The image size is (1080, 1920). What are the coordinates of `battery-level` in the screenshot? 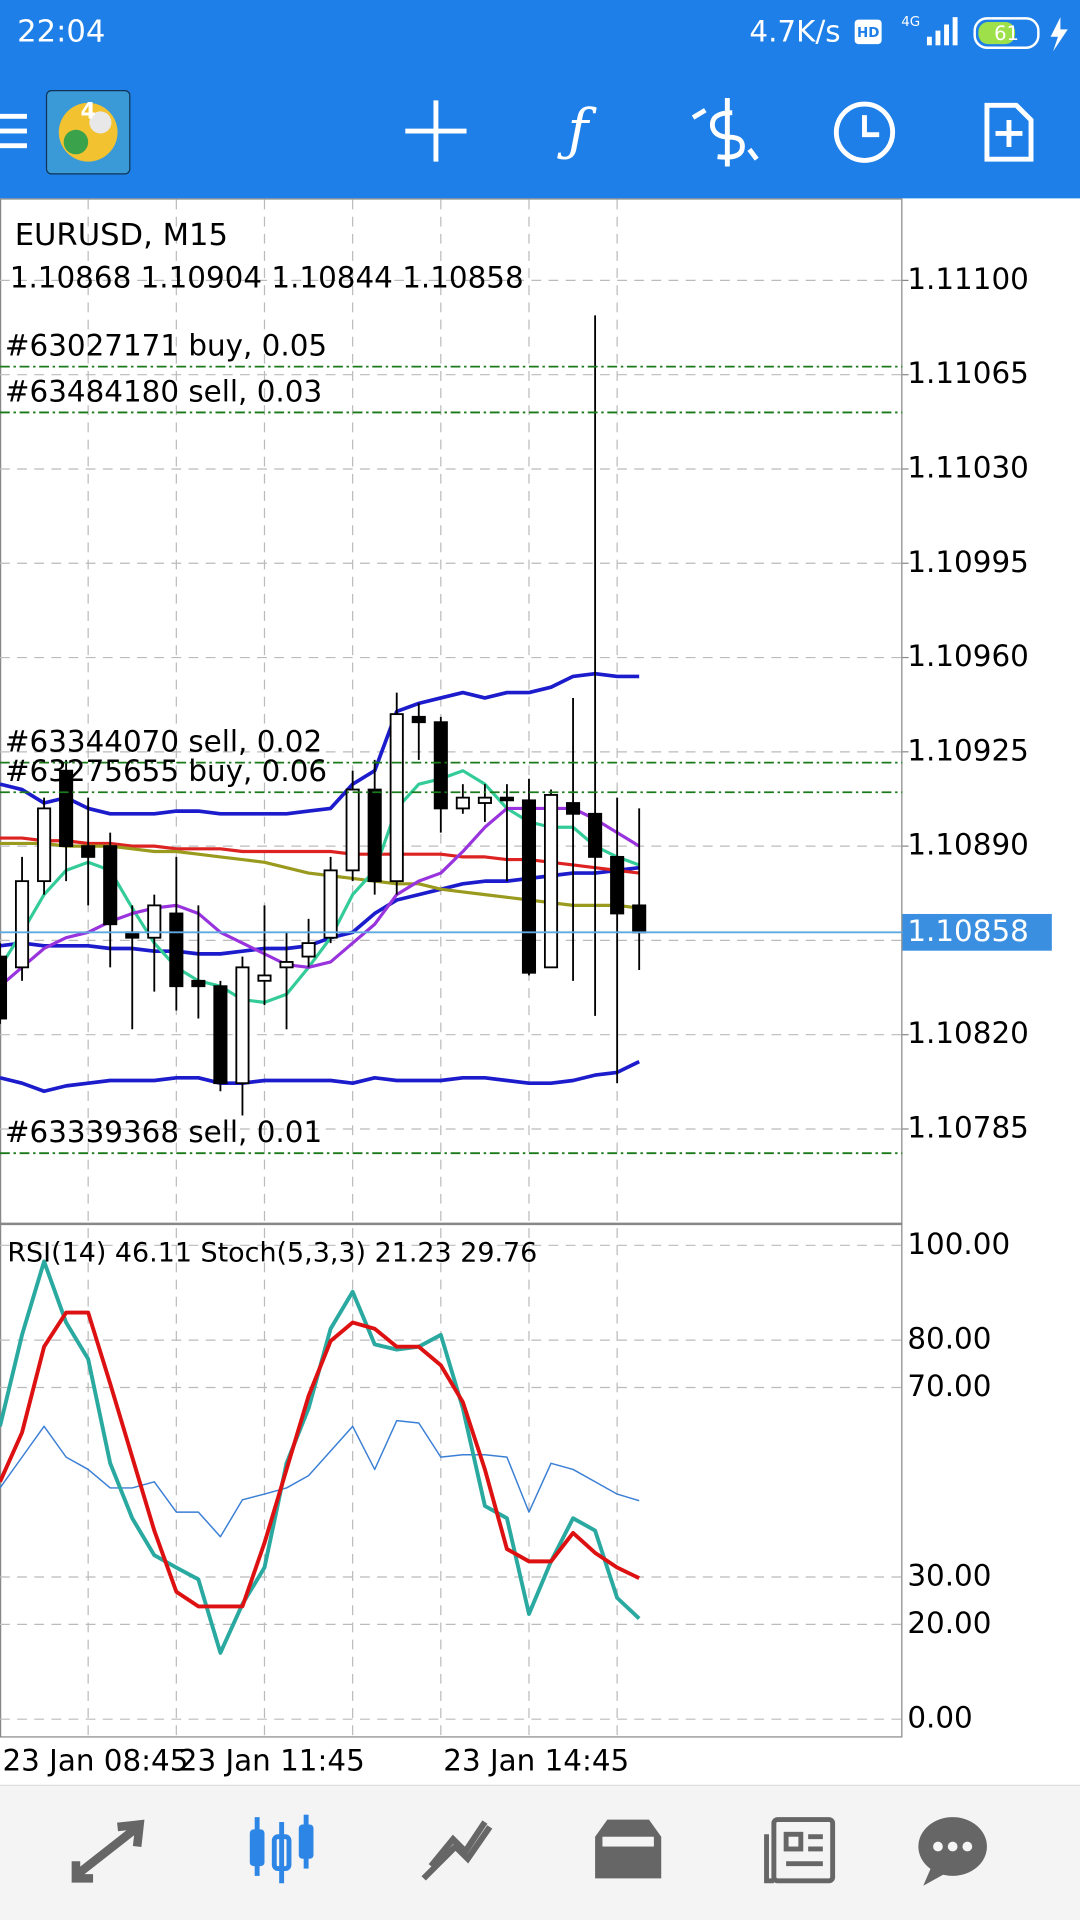 It's located at (997, 33).